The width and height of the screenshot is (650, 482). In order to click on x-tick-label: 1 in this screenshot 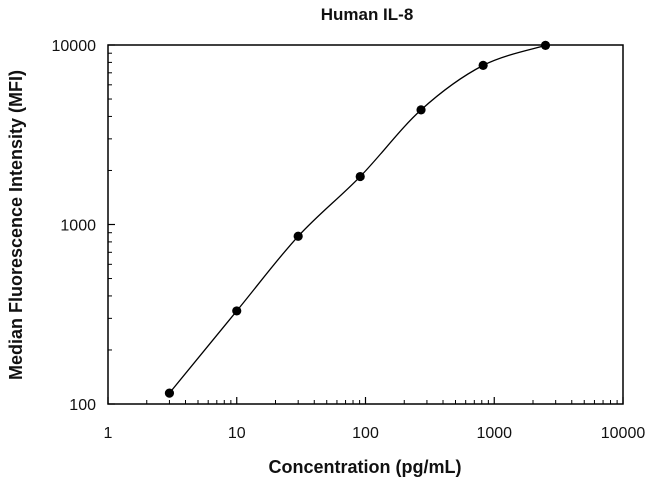, I will do `click(108, 433)`.